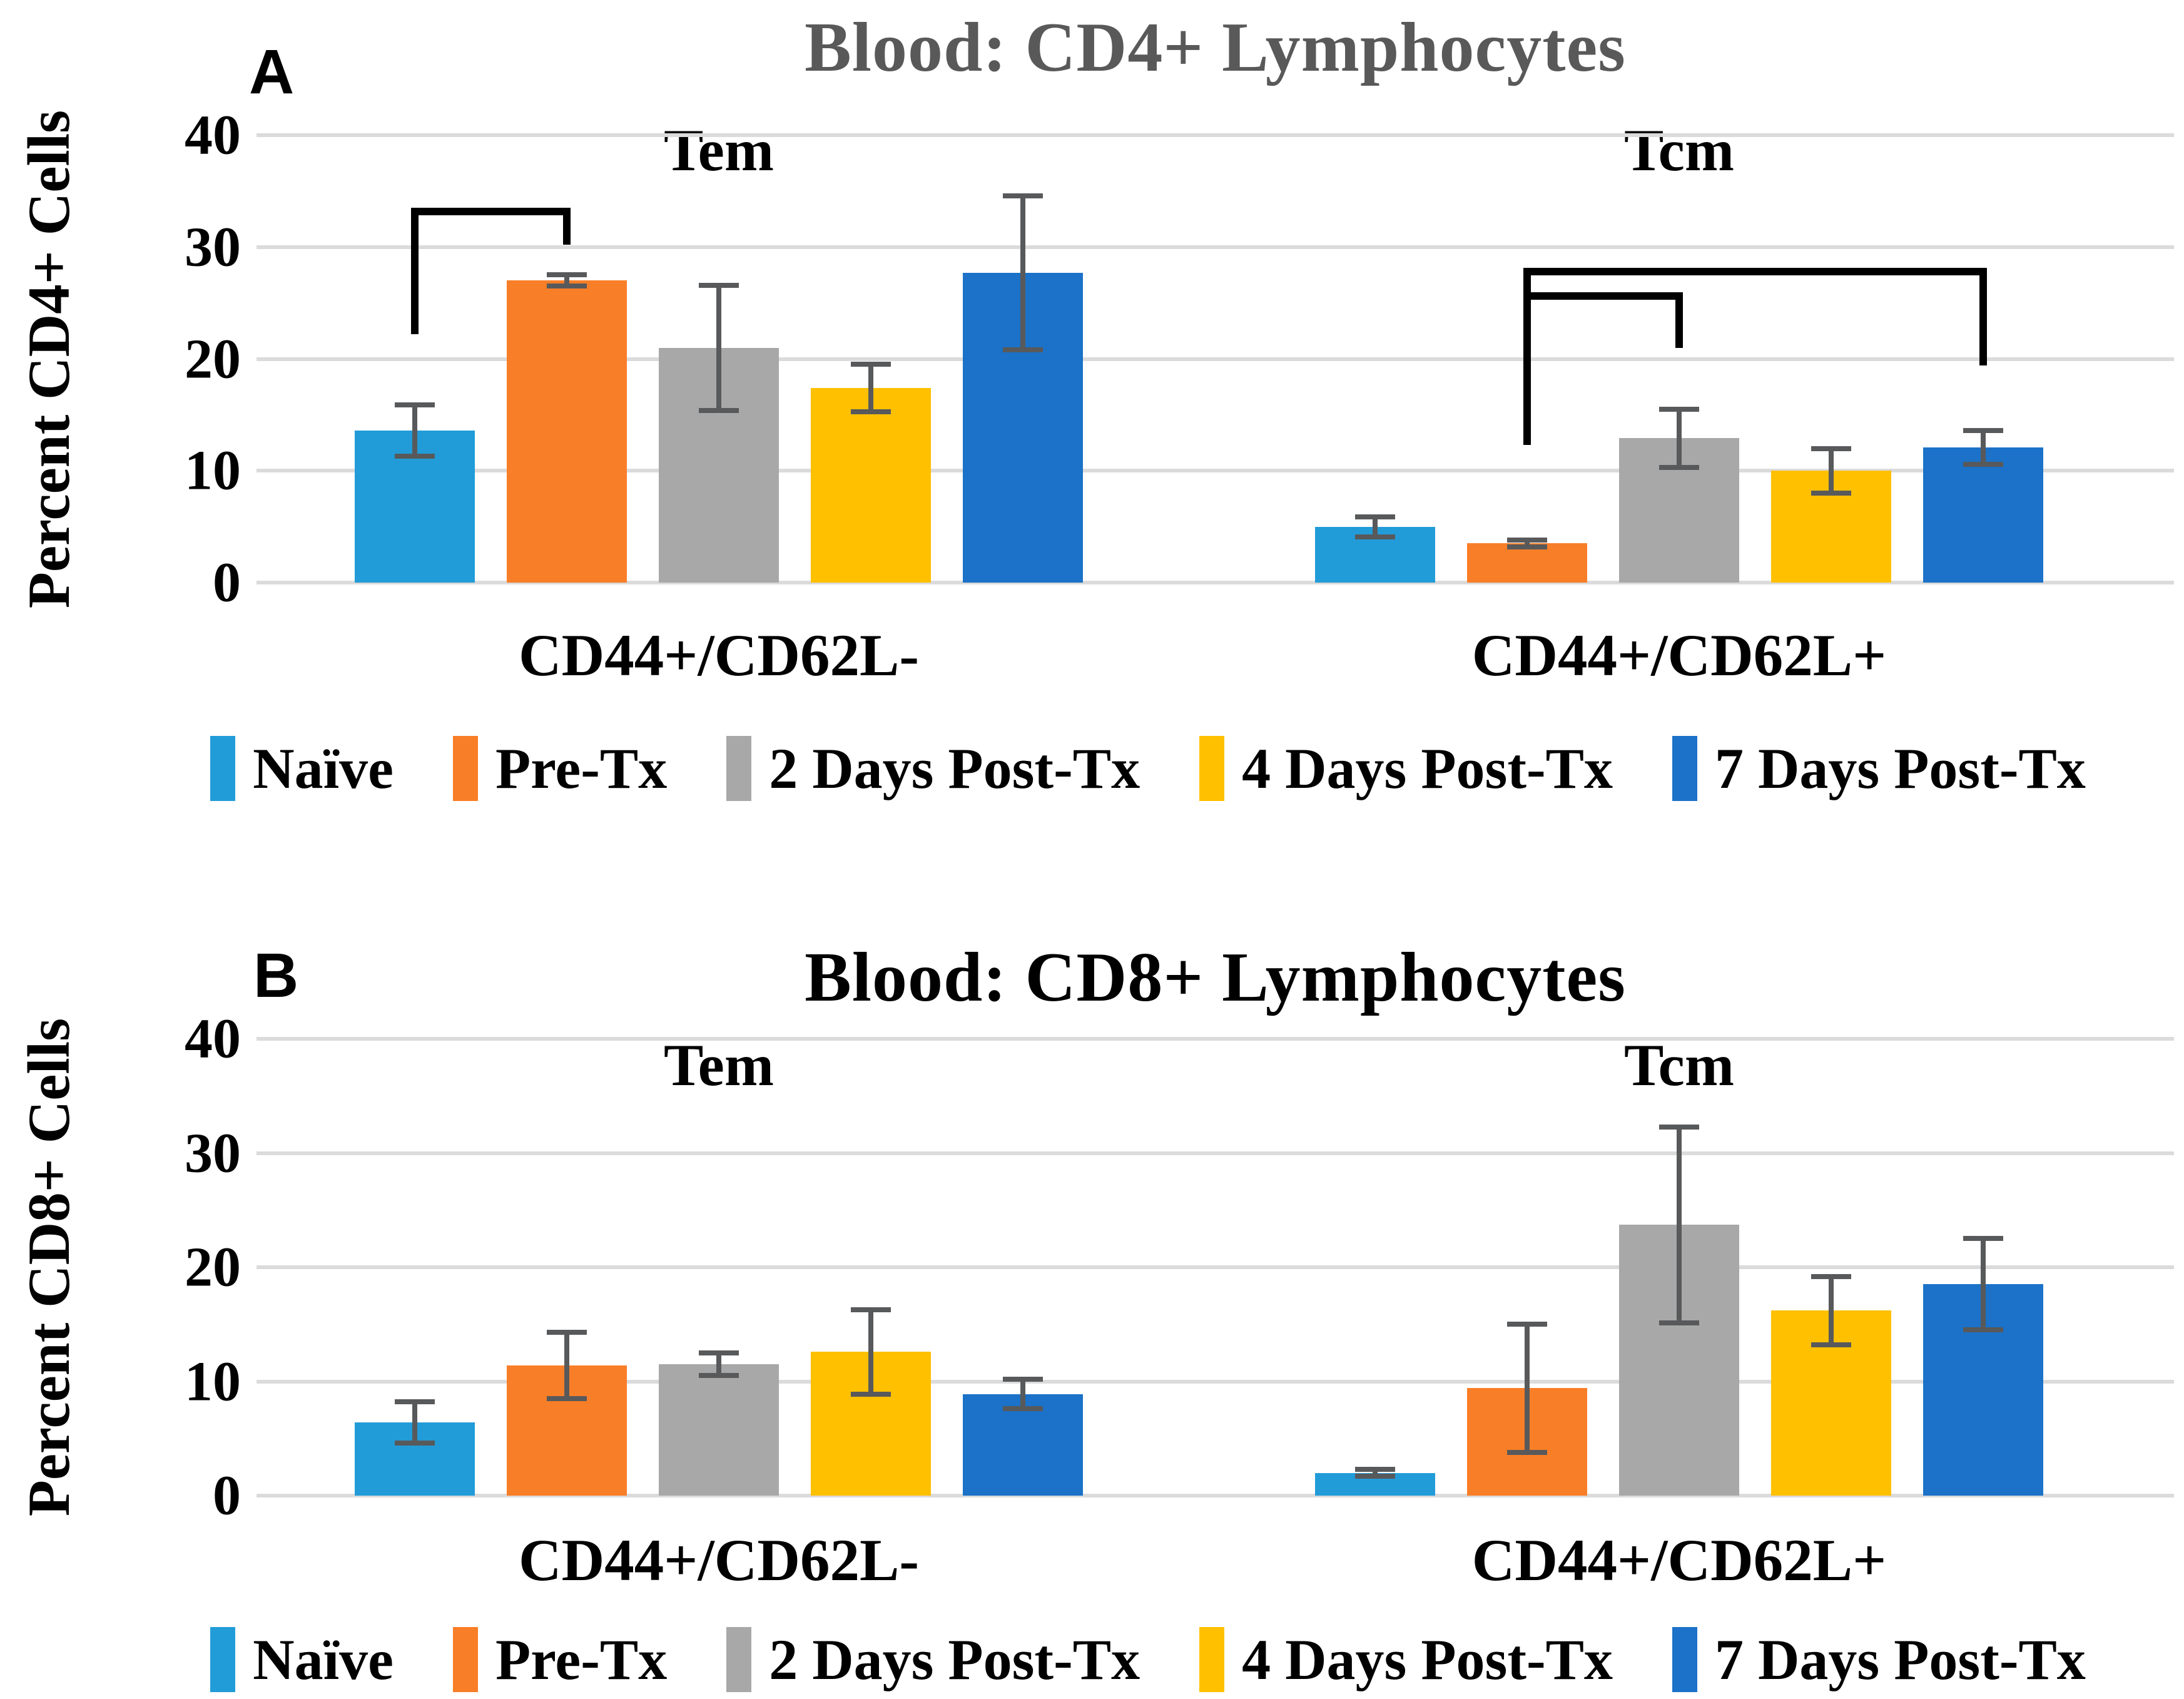  What do you see at coordinates (1215, 1381) in the screenshot?
I see `gridline-y10` at bounding box center [1215, 1381].